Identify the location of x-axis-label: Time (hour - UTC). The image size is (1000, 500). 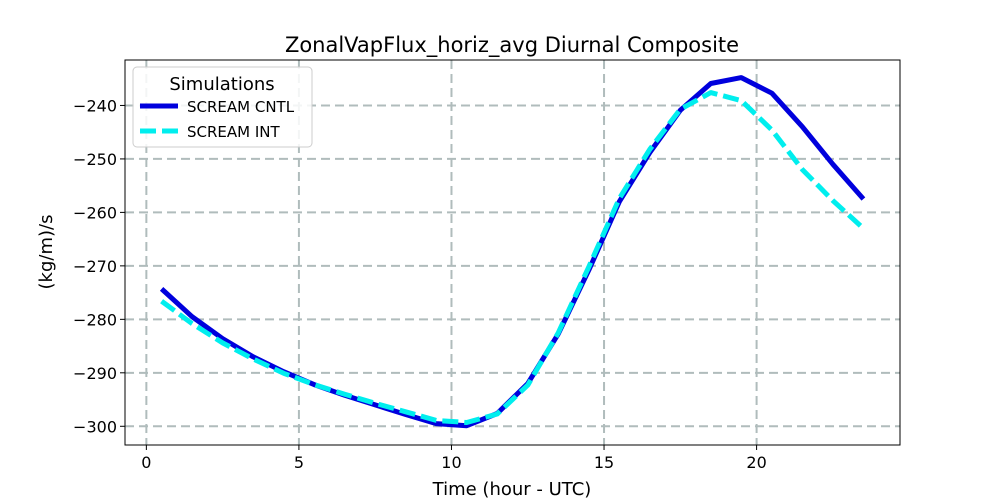
(512, 489).